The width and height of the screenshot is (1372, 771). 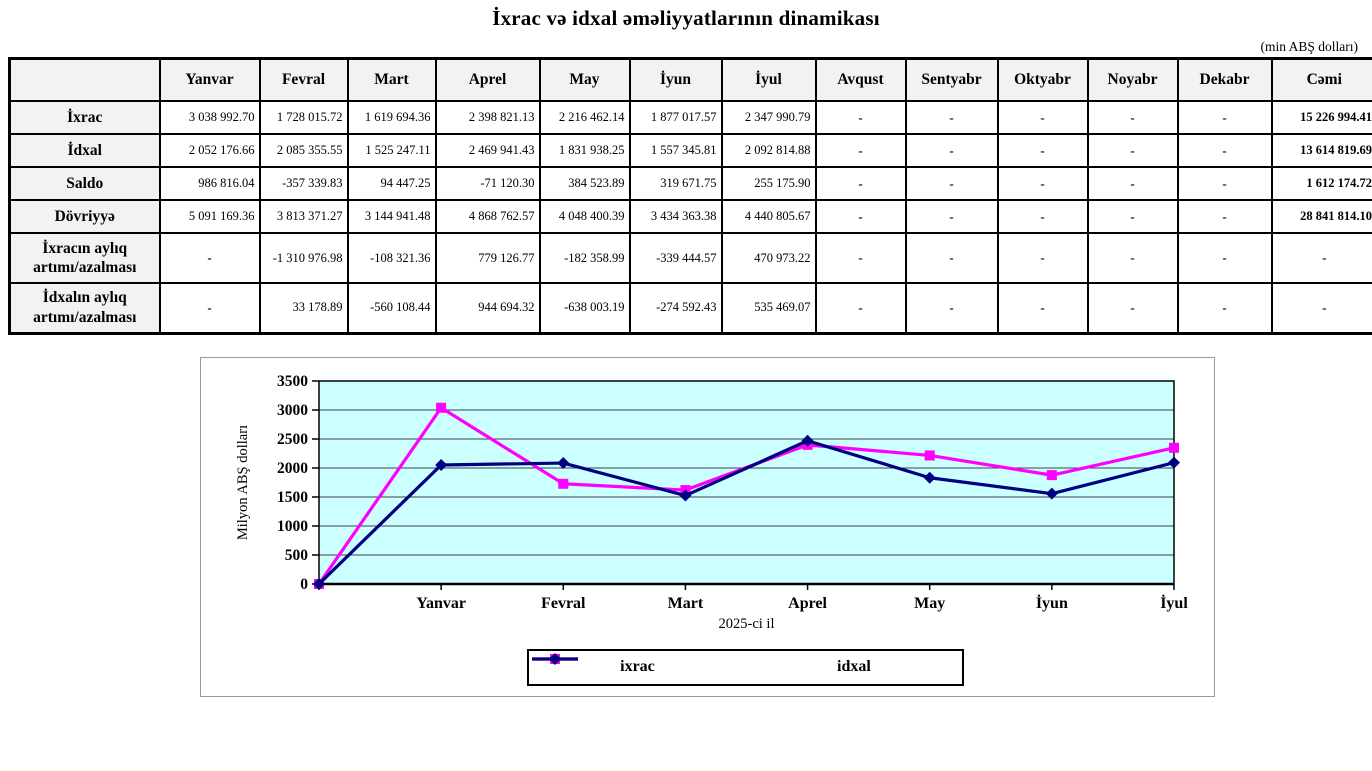 What do you see at coordinates (675, 183) in the screenshot?
I see `table-cell: 319 671.75` at bounding box center [675, 183].